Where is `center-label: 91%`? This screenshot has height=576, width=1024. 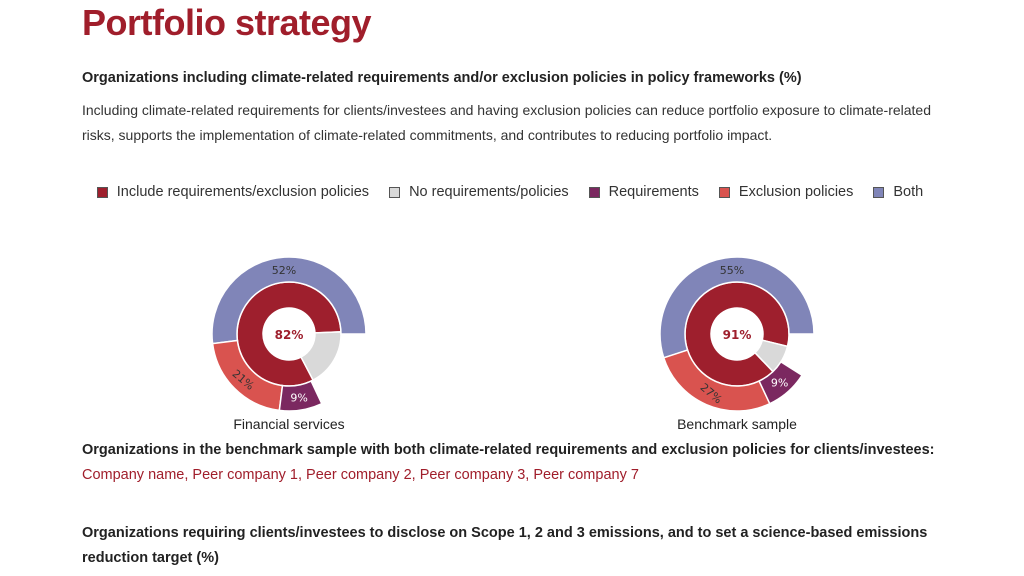
center-label: 91% is located at coordinates (737, 335).